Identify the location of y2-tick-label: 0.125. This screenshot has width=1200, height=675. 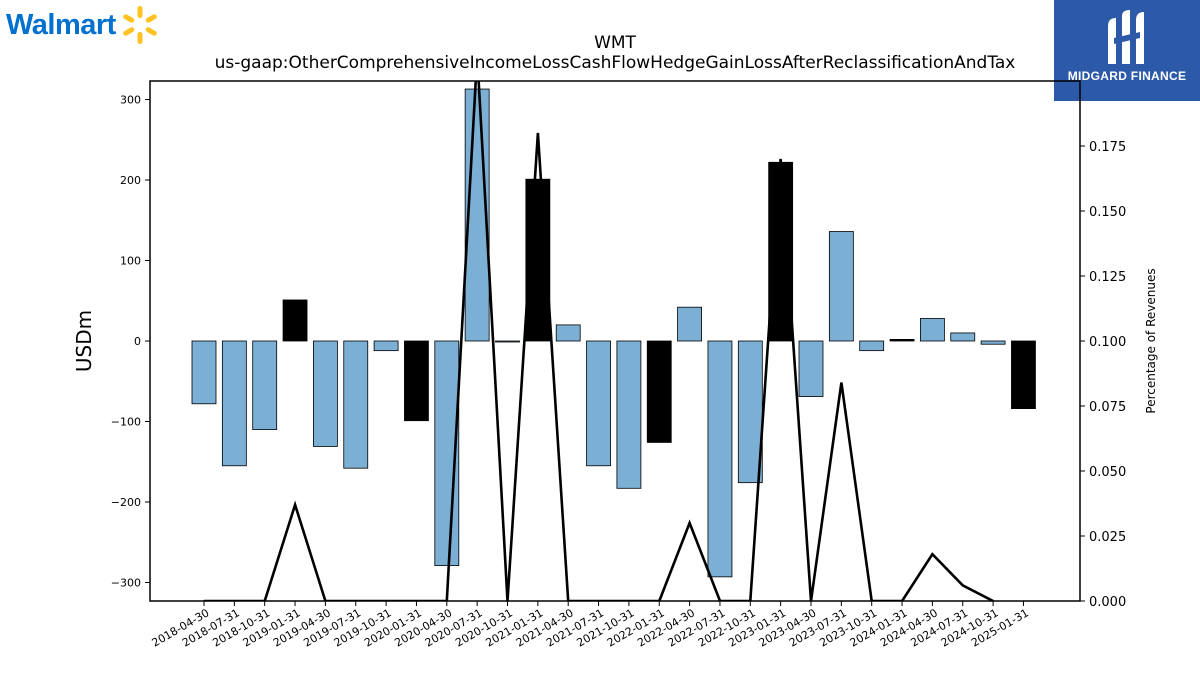
(1107, 277).